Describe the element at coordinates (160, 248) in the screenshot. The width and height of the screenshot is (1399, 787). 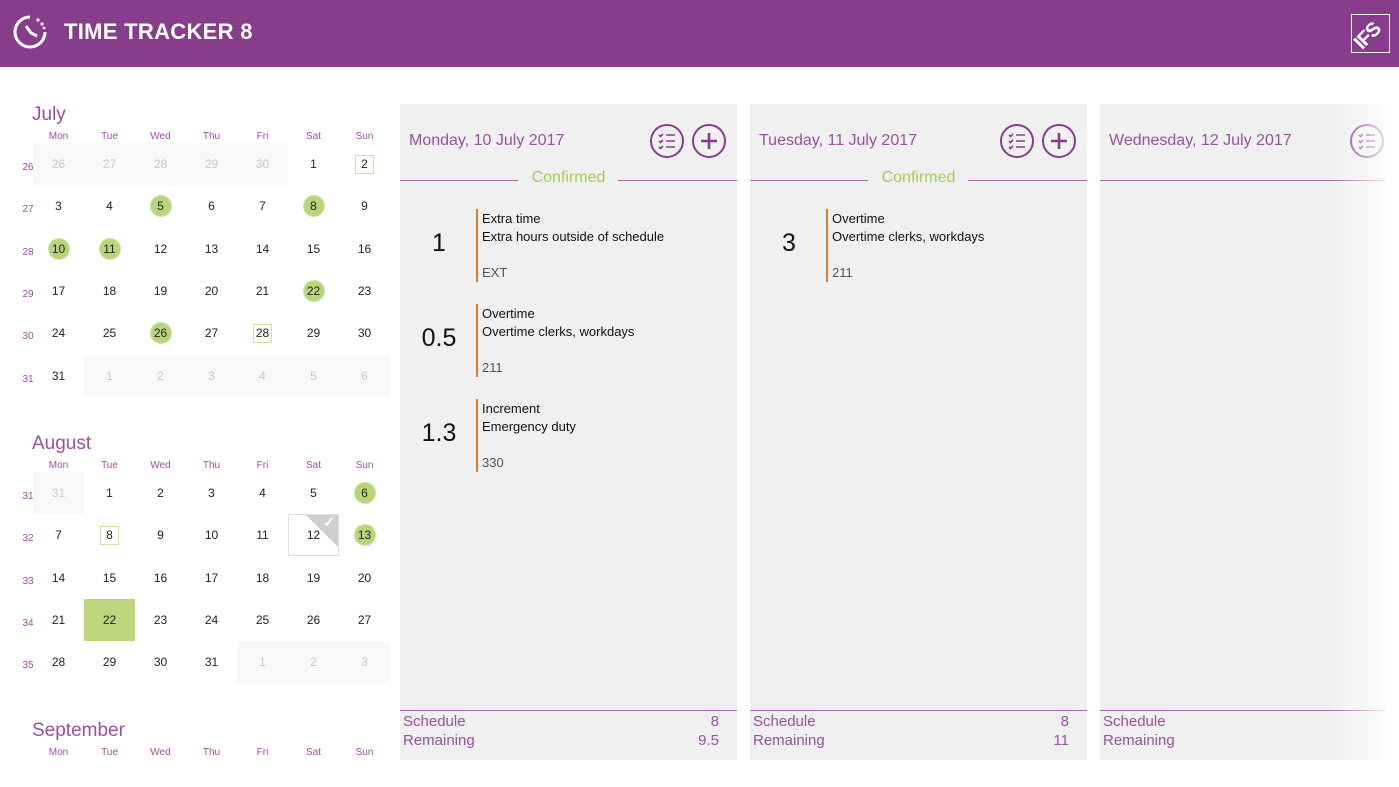
I see `calendar-day: 12` at that location.